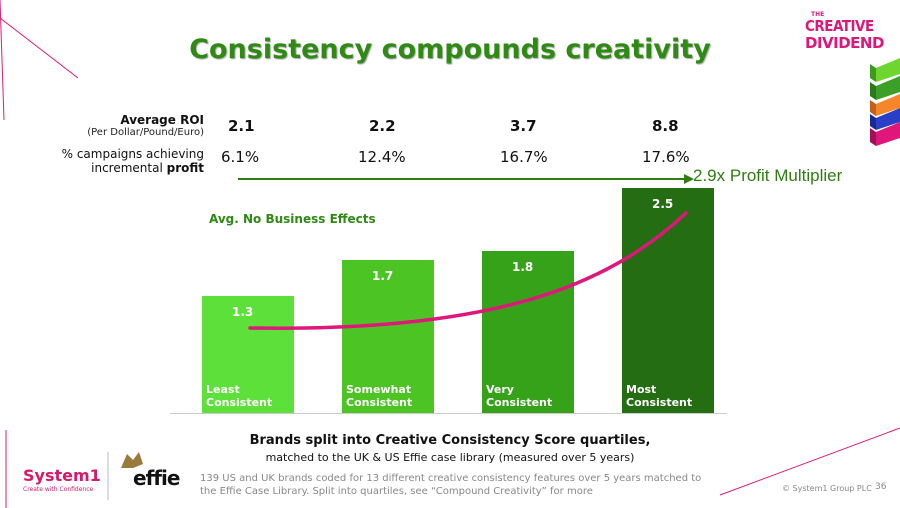 Image resolution: width=900 pixels, height=508 pixels. Describe the element at coordinates (2, 60) in the screenshot. I see `deco-line-left-edge` at that location.